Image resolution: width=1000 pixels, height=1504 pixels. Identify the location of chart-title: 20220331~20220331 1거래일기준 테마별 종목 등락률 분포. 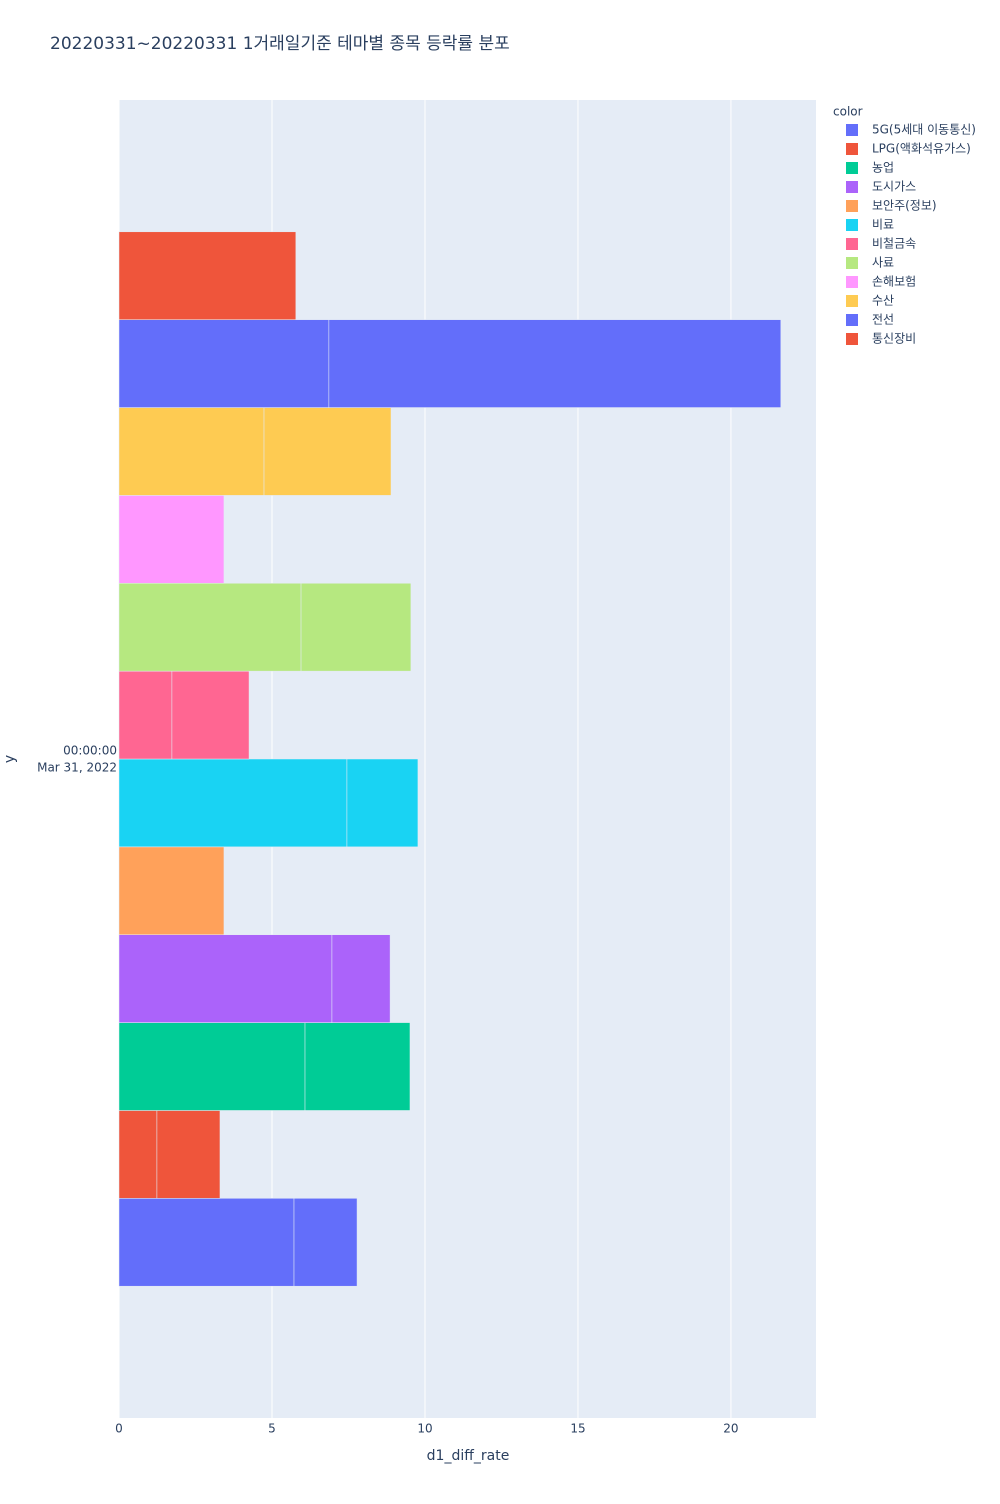
(280, 44).